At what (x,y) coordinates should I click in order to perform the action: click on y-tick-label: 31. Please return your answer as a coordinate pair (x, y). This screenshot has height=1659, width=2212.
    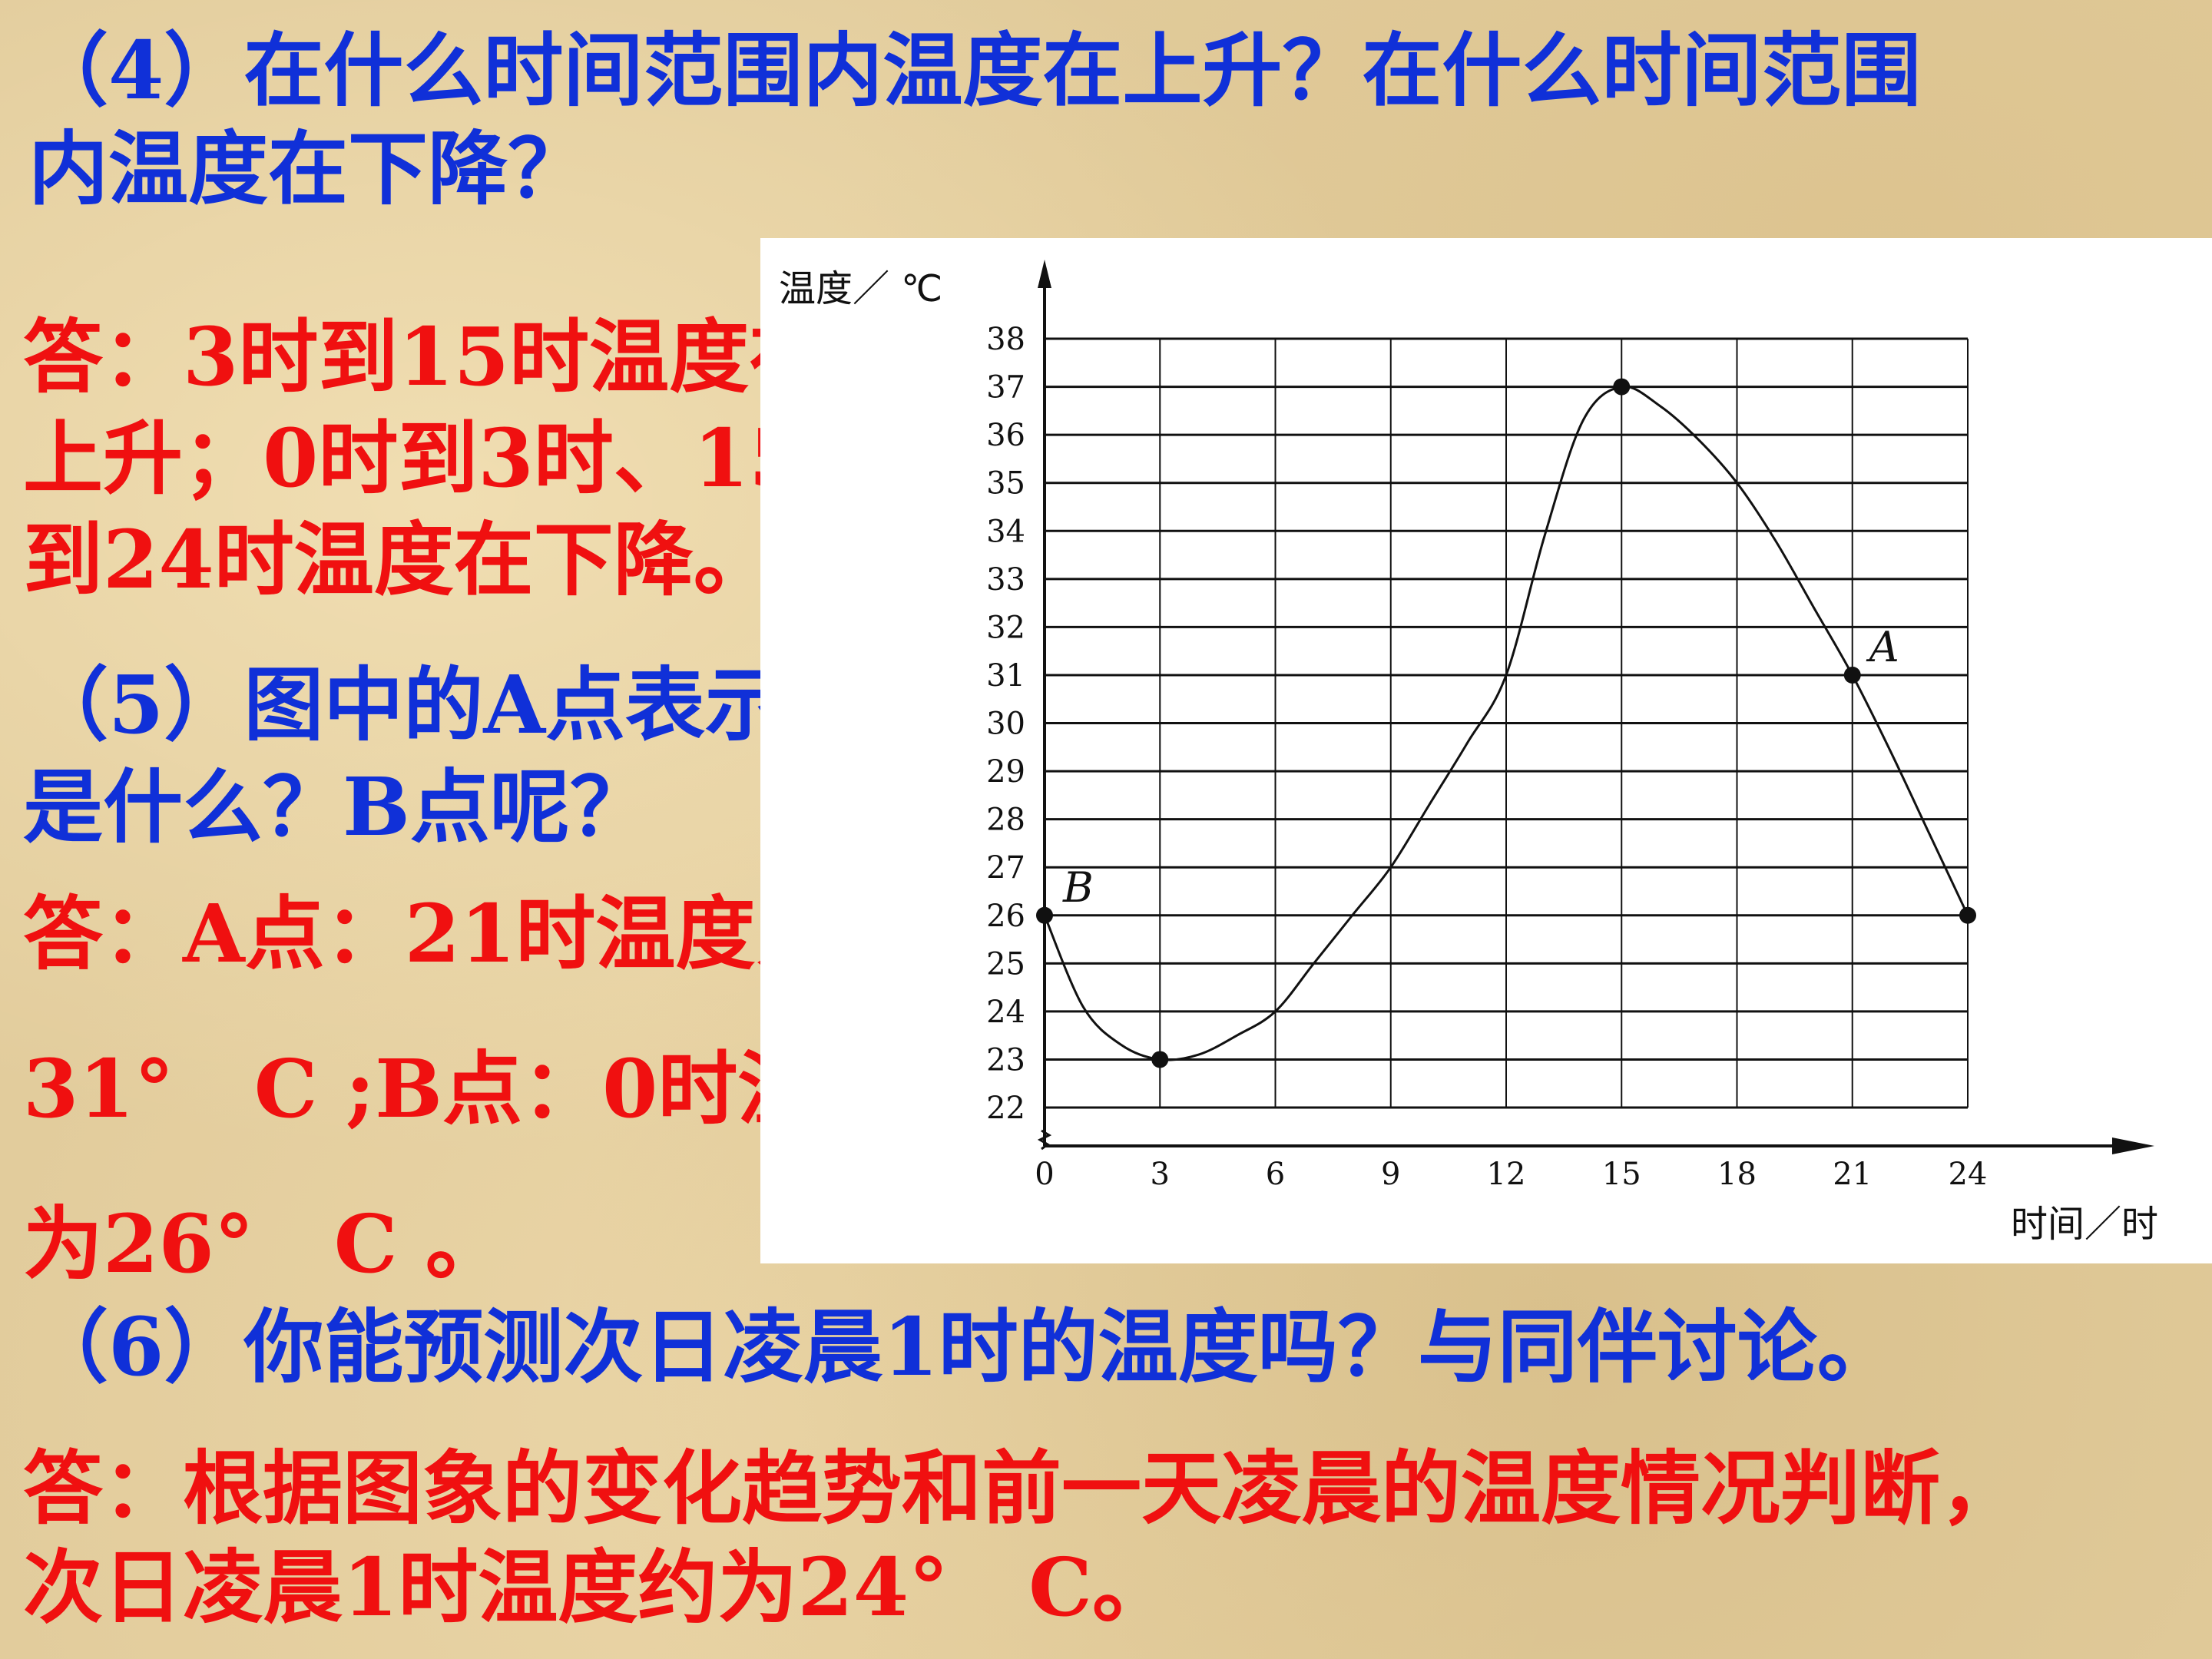
    Looking at the image, I should click on (1005, 676).